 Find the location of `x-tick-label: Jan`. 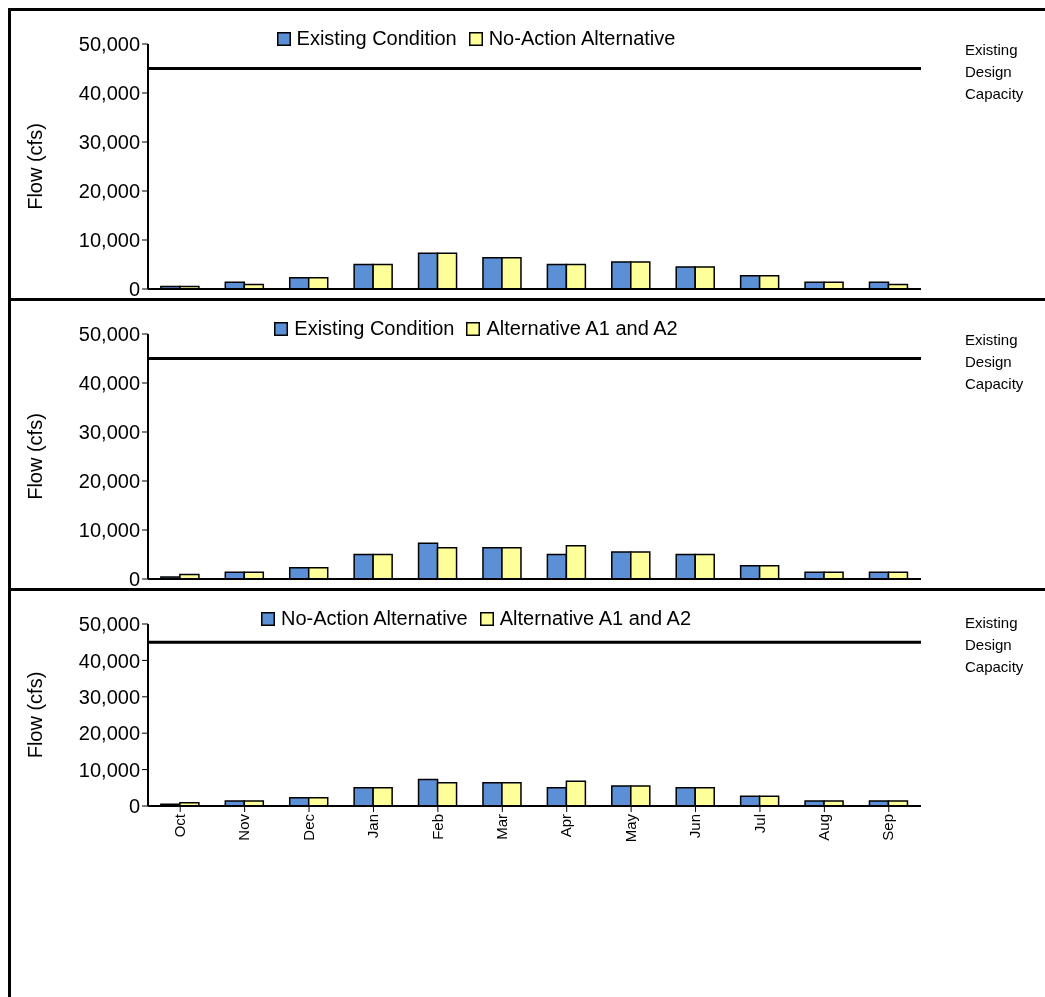

x-tick-label: Jan is located at coordinates (373, 826).